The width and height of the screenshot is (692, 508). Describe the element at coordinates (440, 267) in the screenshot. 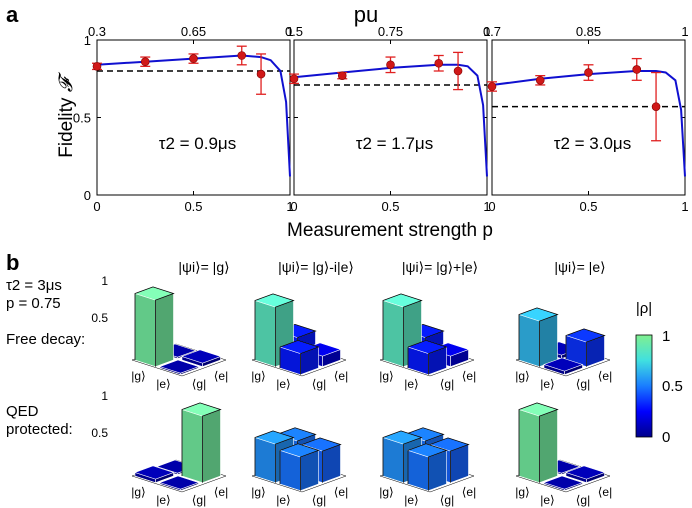

I see `state-title-g-plus-e: |ψi⟩= |g⟩+|e⟩` at that location.